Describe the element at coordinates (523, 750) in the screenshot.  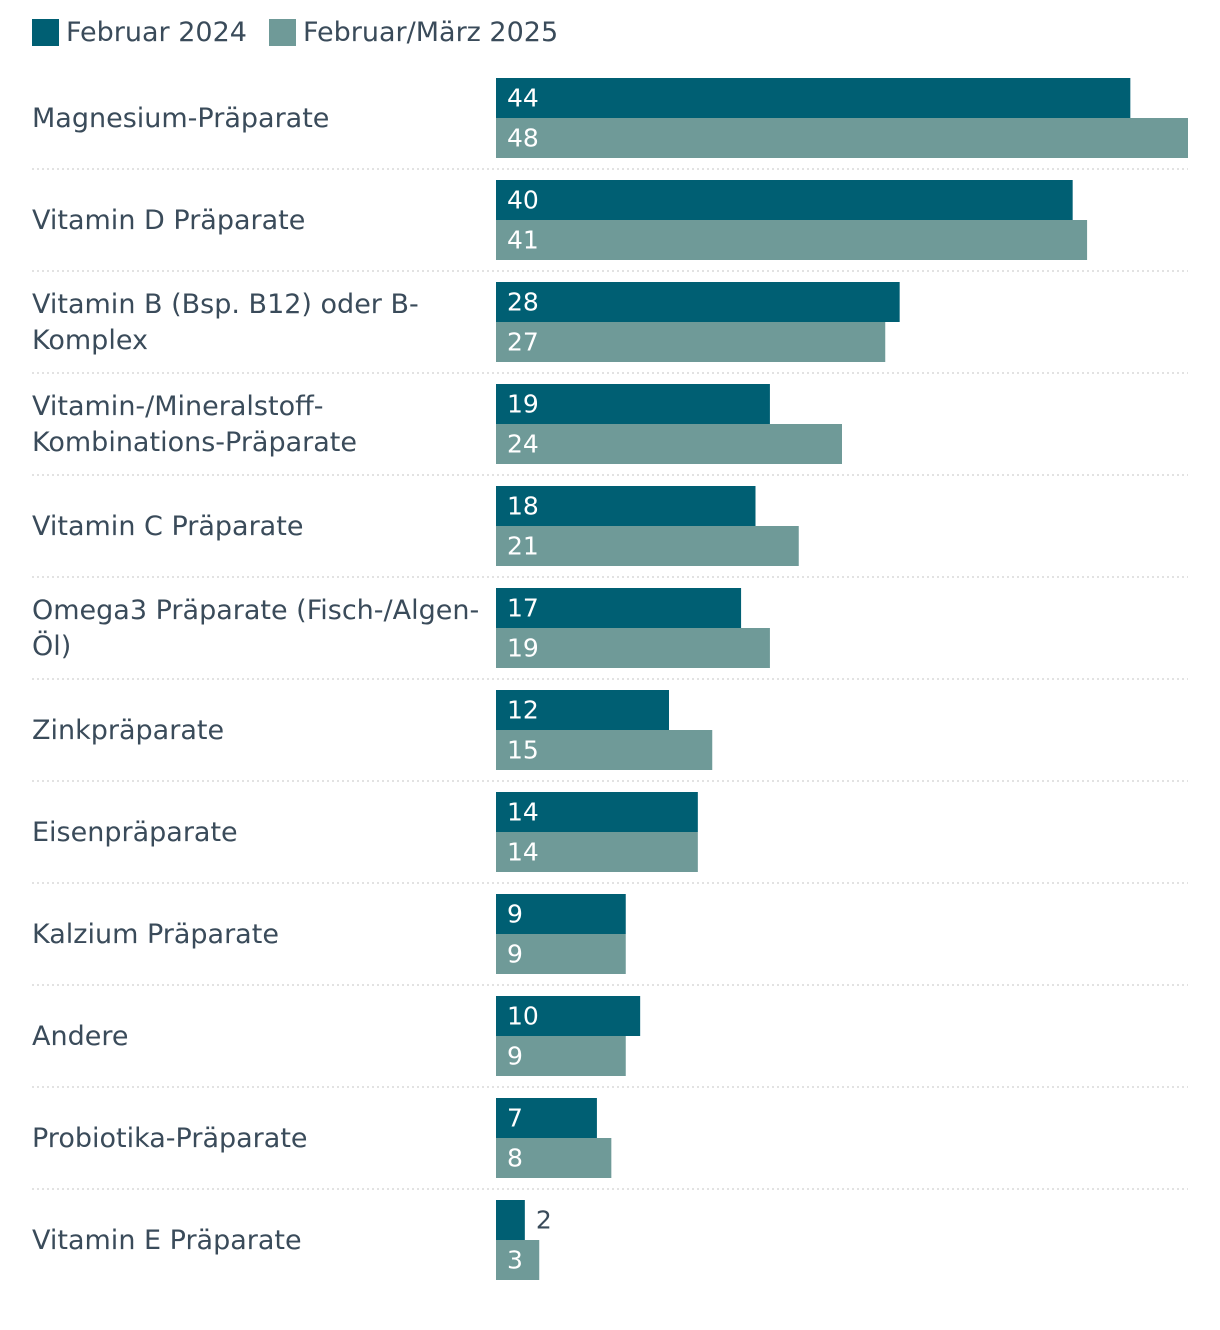
I see `data-label-series2: 15` at that location.